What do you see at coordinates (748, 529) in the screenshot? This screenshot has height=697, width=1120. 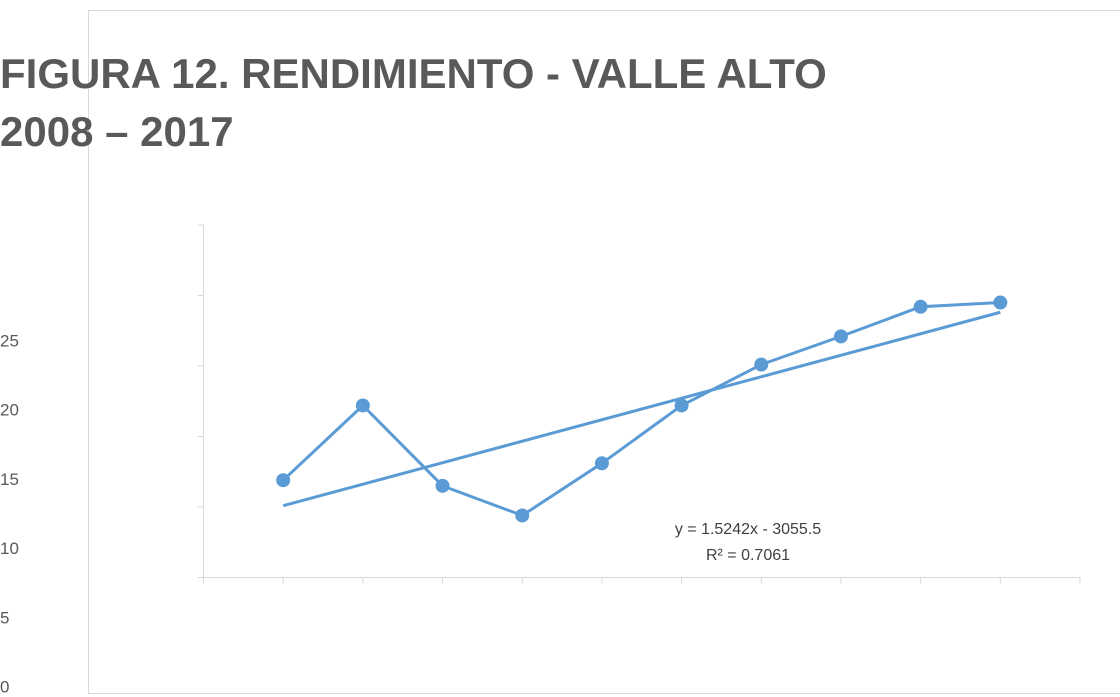 I see `trend-equation: y = 1.5242x - 3055.5` at bounding box center [748, 529].